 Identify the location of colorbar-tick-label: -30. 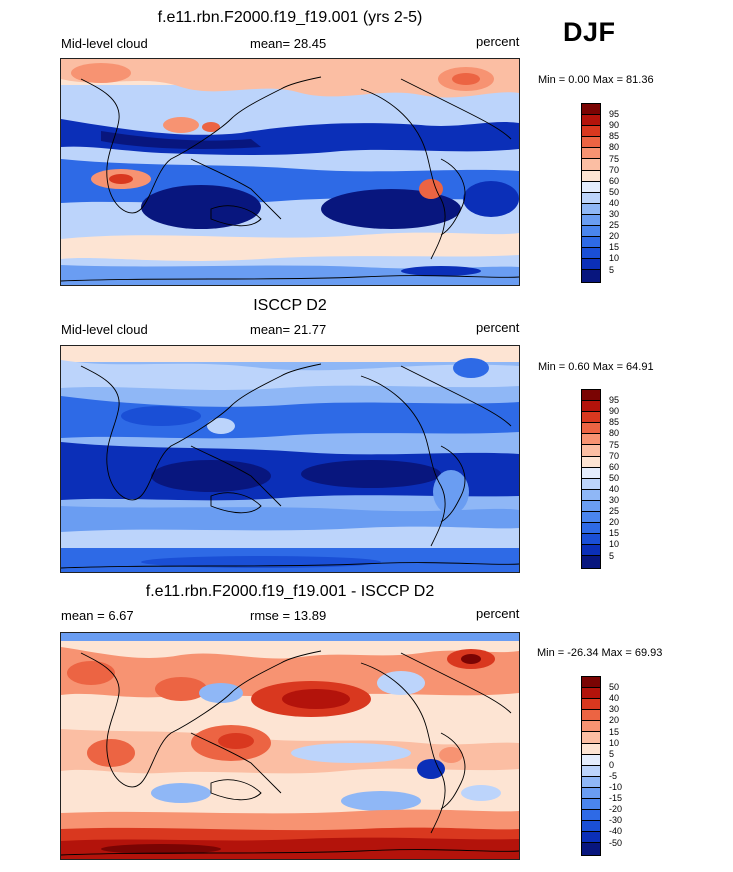
(616, 820).